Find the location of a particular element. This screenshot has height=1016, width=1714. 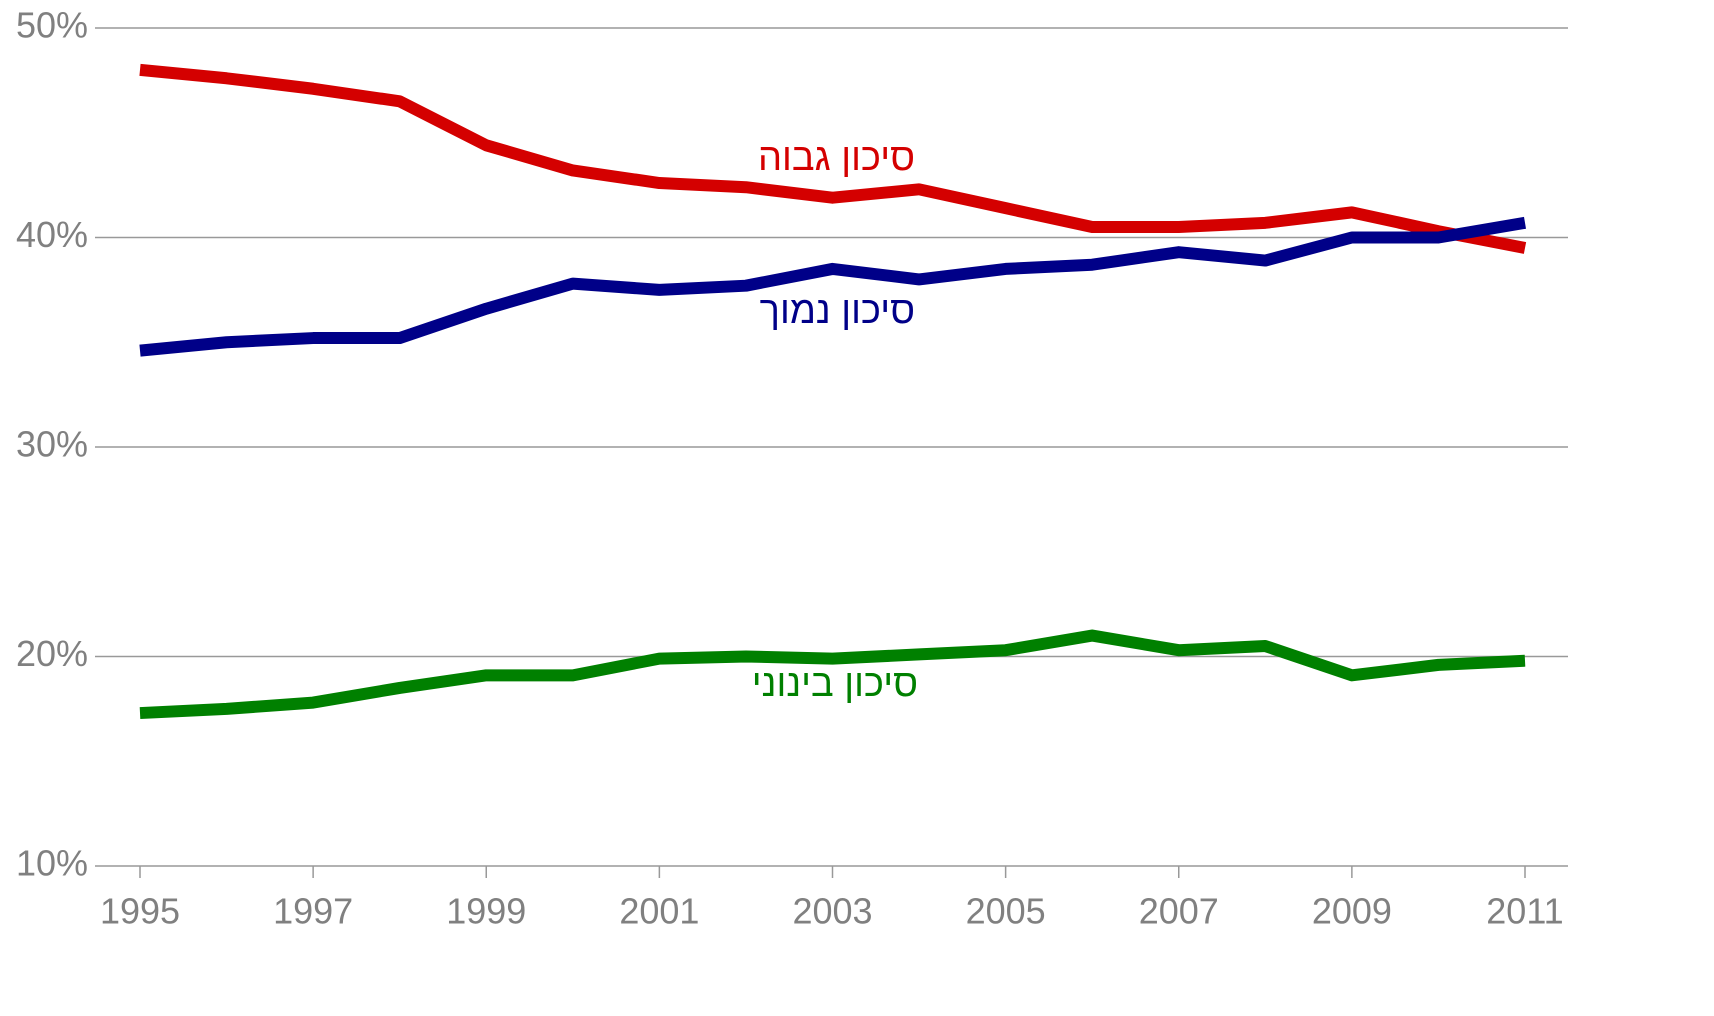

y-tick-label: 50% is located at coordinates (52, 25).